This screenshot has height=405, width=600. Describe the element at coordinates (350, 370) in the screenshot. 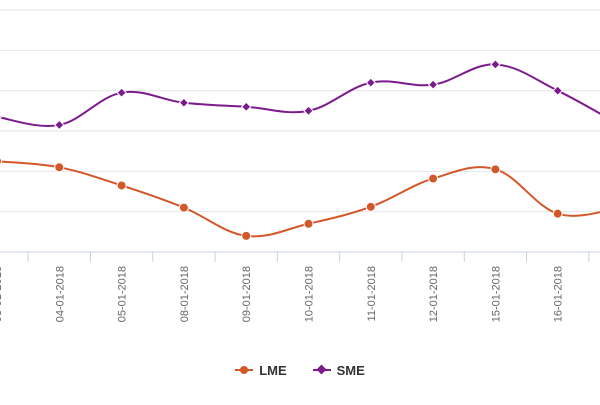

I see `sme-legend-label: SME` at that location.